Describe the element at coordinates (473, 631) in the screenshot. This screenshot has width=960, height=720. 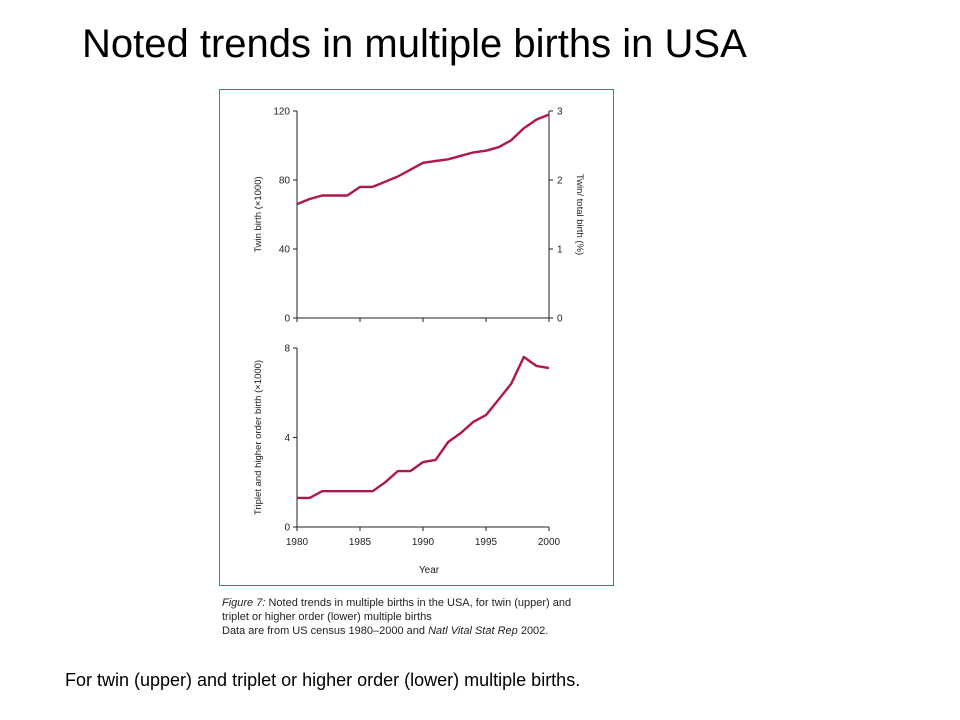
I see `caption-journal: Natl Vital Stat Rep` at that location.